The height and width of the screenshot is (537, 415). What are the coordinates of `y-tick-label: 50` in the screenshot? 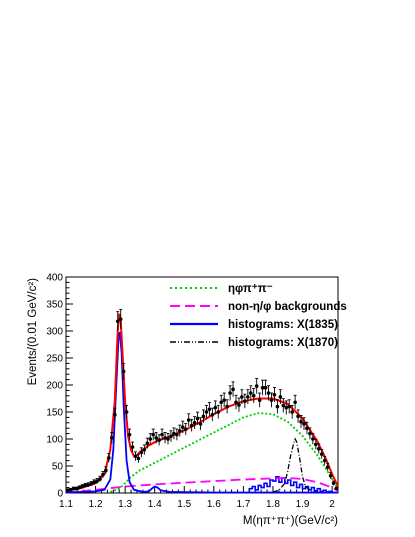 It's located at (58, 467).